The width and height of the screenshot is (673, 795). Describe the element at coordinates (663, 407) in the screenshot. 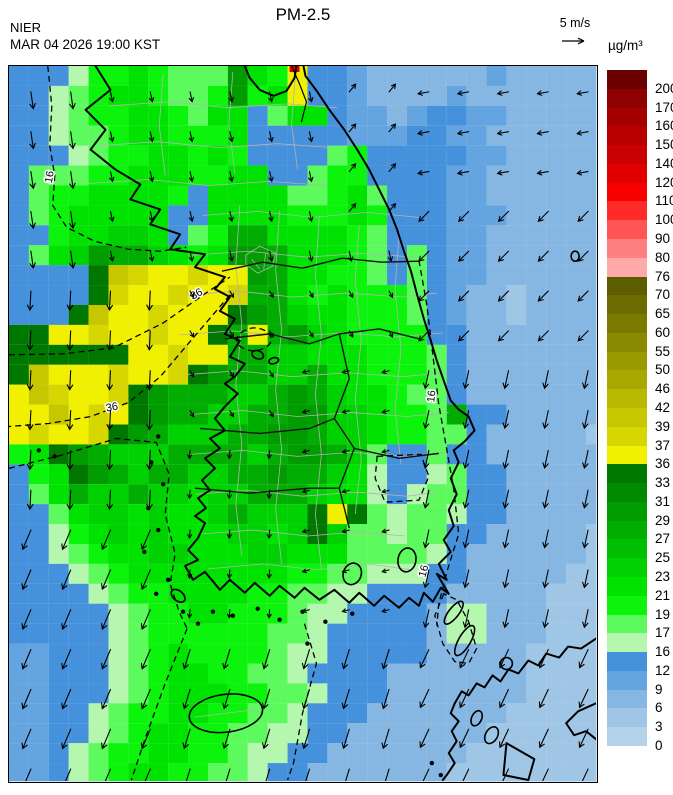

I see `colorbar-tick-label: 42` at that location.